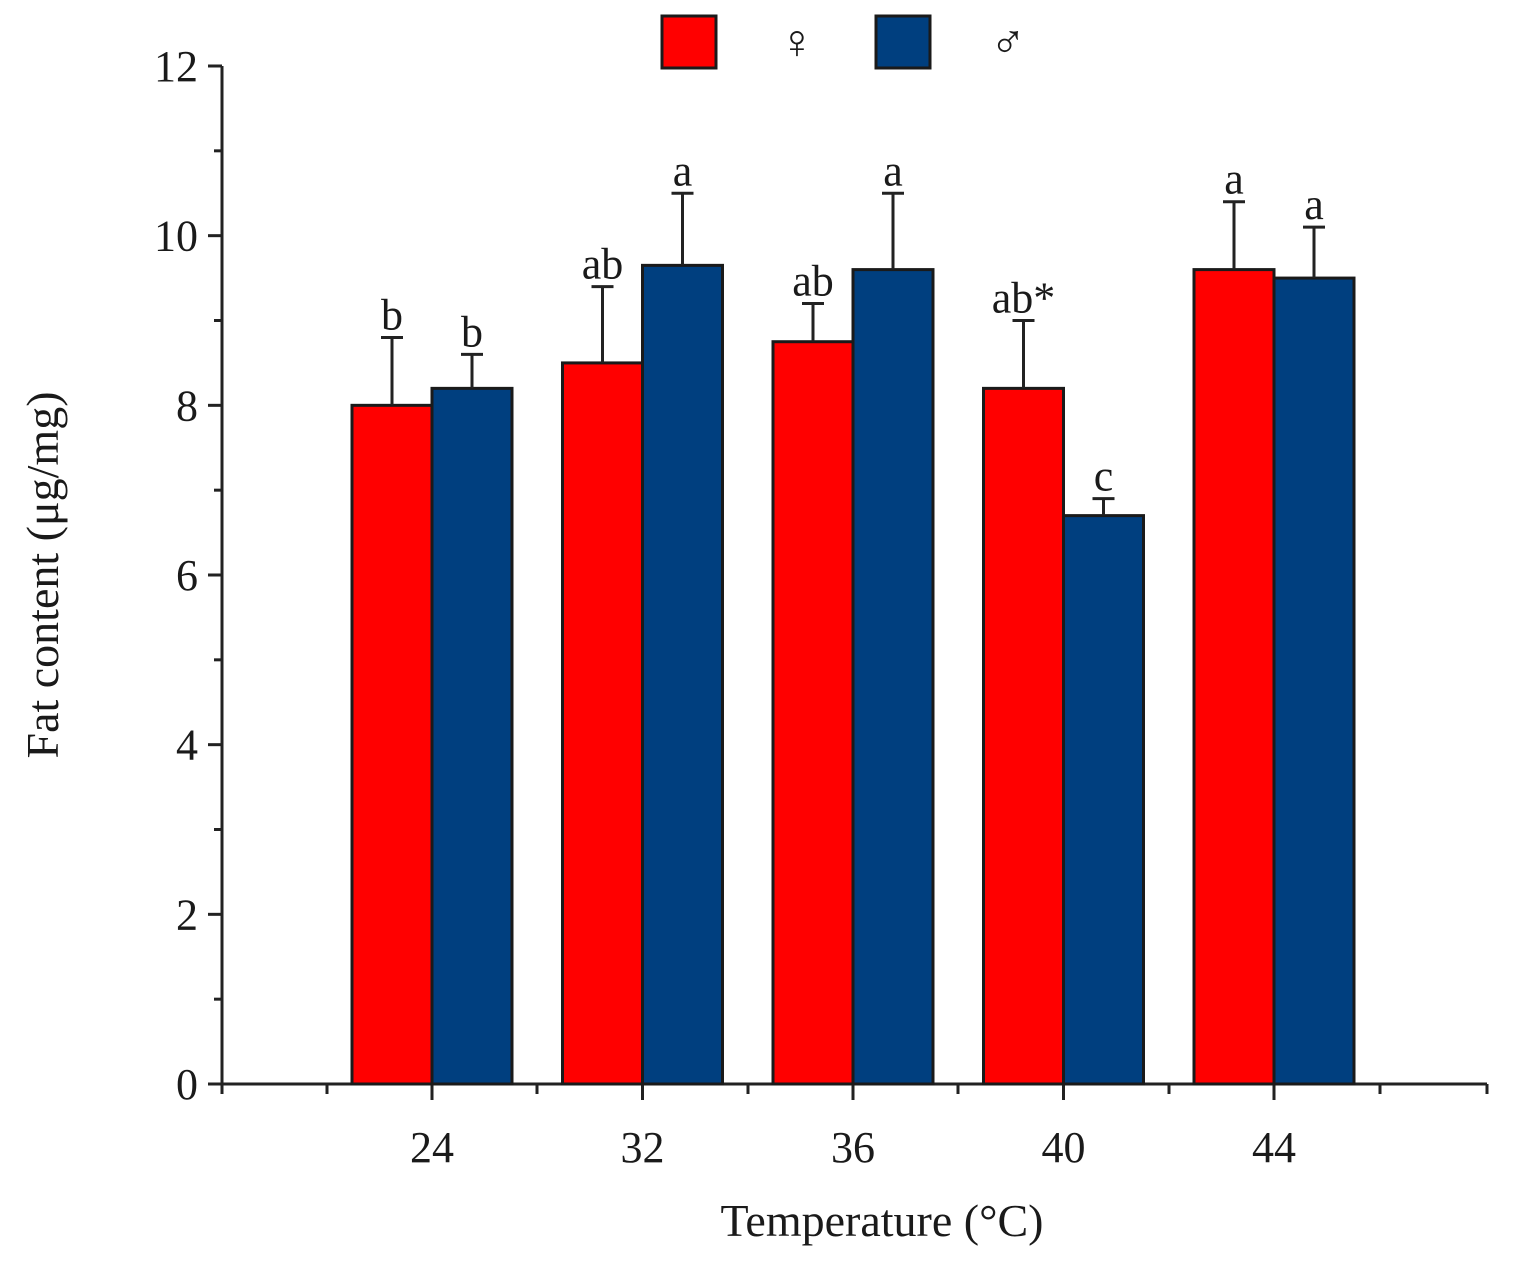 The width and height of the screenshot is (1516, 1261). What do you see at coordinates (176, 236) in the screenshot?
I see `y-tick-label: 10` at bounding box center [176, 236].